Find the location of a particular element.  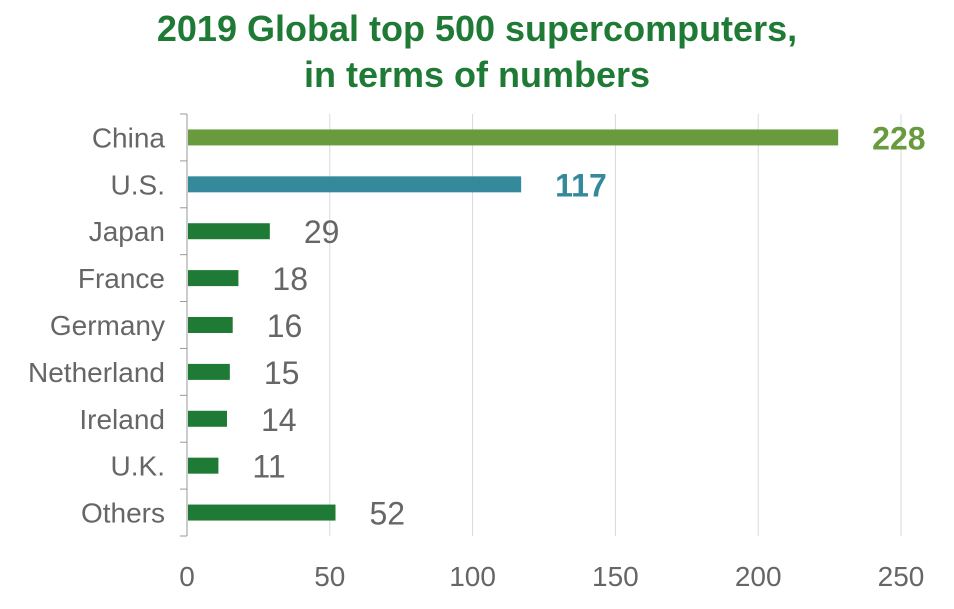

x-tick-label: 250 is located at coordinates (901, 576).